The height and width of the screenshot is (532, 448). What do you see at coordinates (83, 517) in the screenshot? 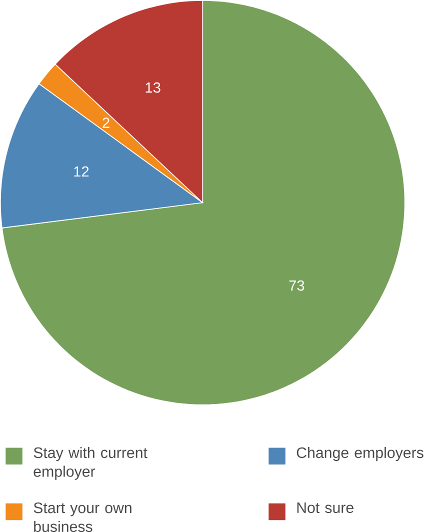
I see `legend-label: Start your own business` at bounding box center [83, 517].